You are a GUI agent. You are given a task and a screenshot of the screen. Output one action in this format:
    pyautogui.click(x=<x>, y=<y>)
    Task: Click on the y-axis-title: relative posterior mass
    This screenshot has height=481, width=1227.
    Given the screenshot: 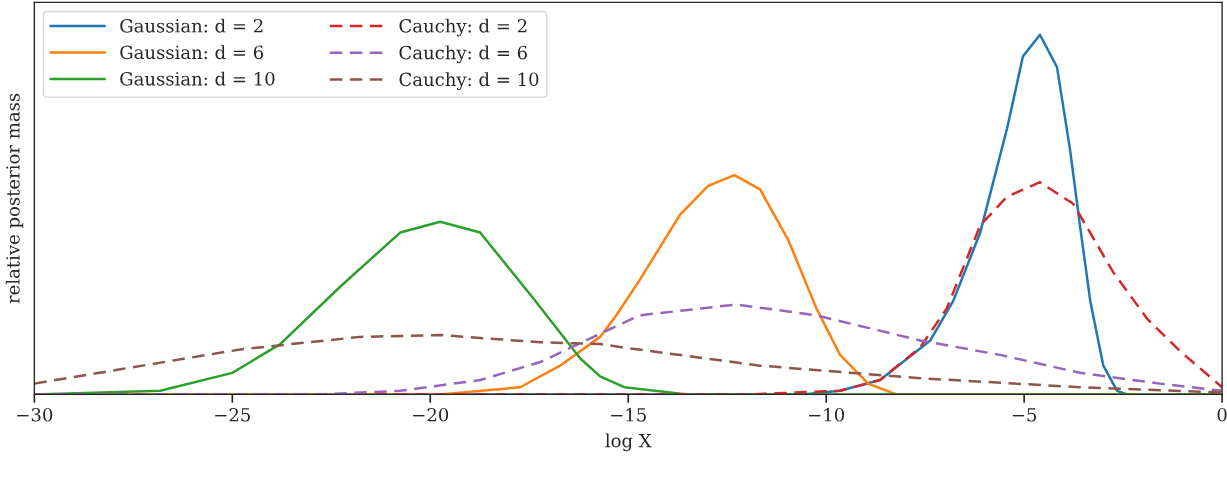 What is the action you would take?
    pyautogui.click(x=14, y=198)
    